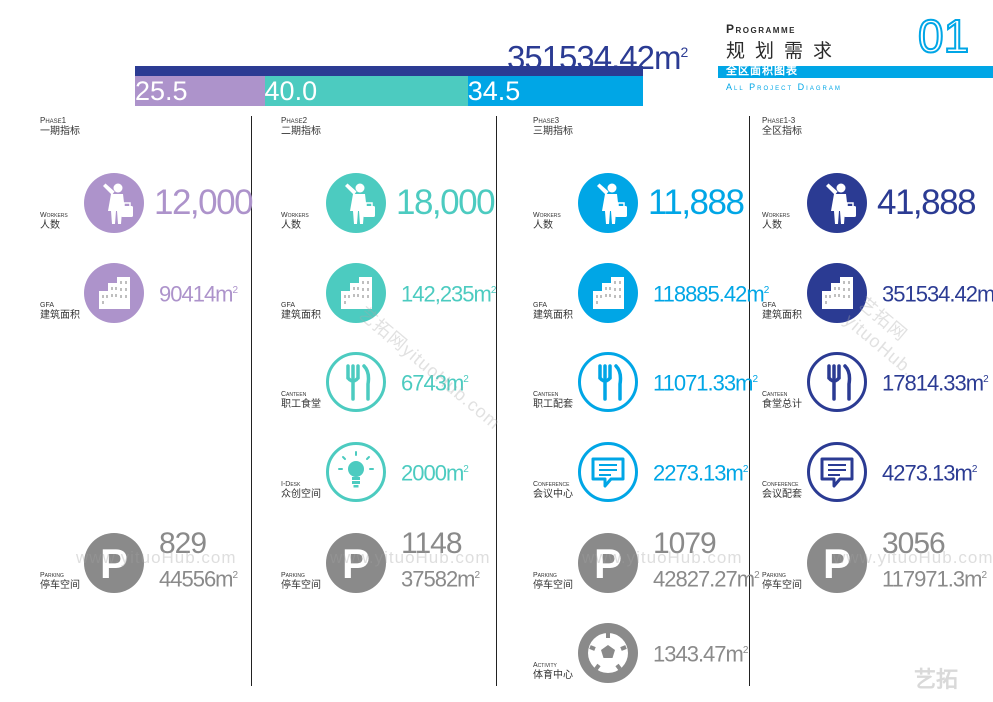 This screenshot has height=702, width=993. Describe the element at coordinates (608, 653) in the screenshot. I see `football-icon` at that location.